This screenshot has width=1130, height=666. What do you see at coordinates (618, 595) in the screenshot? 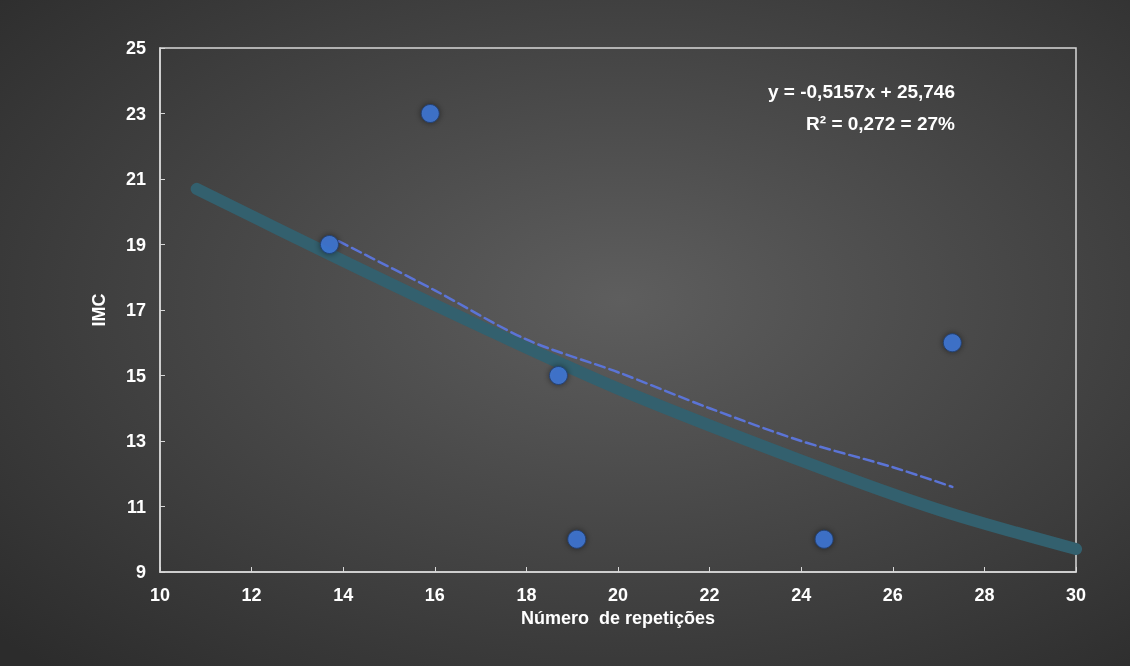
I see `x-tick-label: 20` at bounding box center [618, 595].